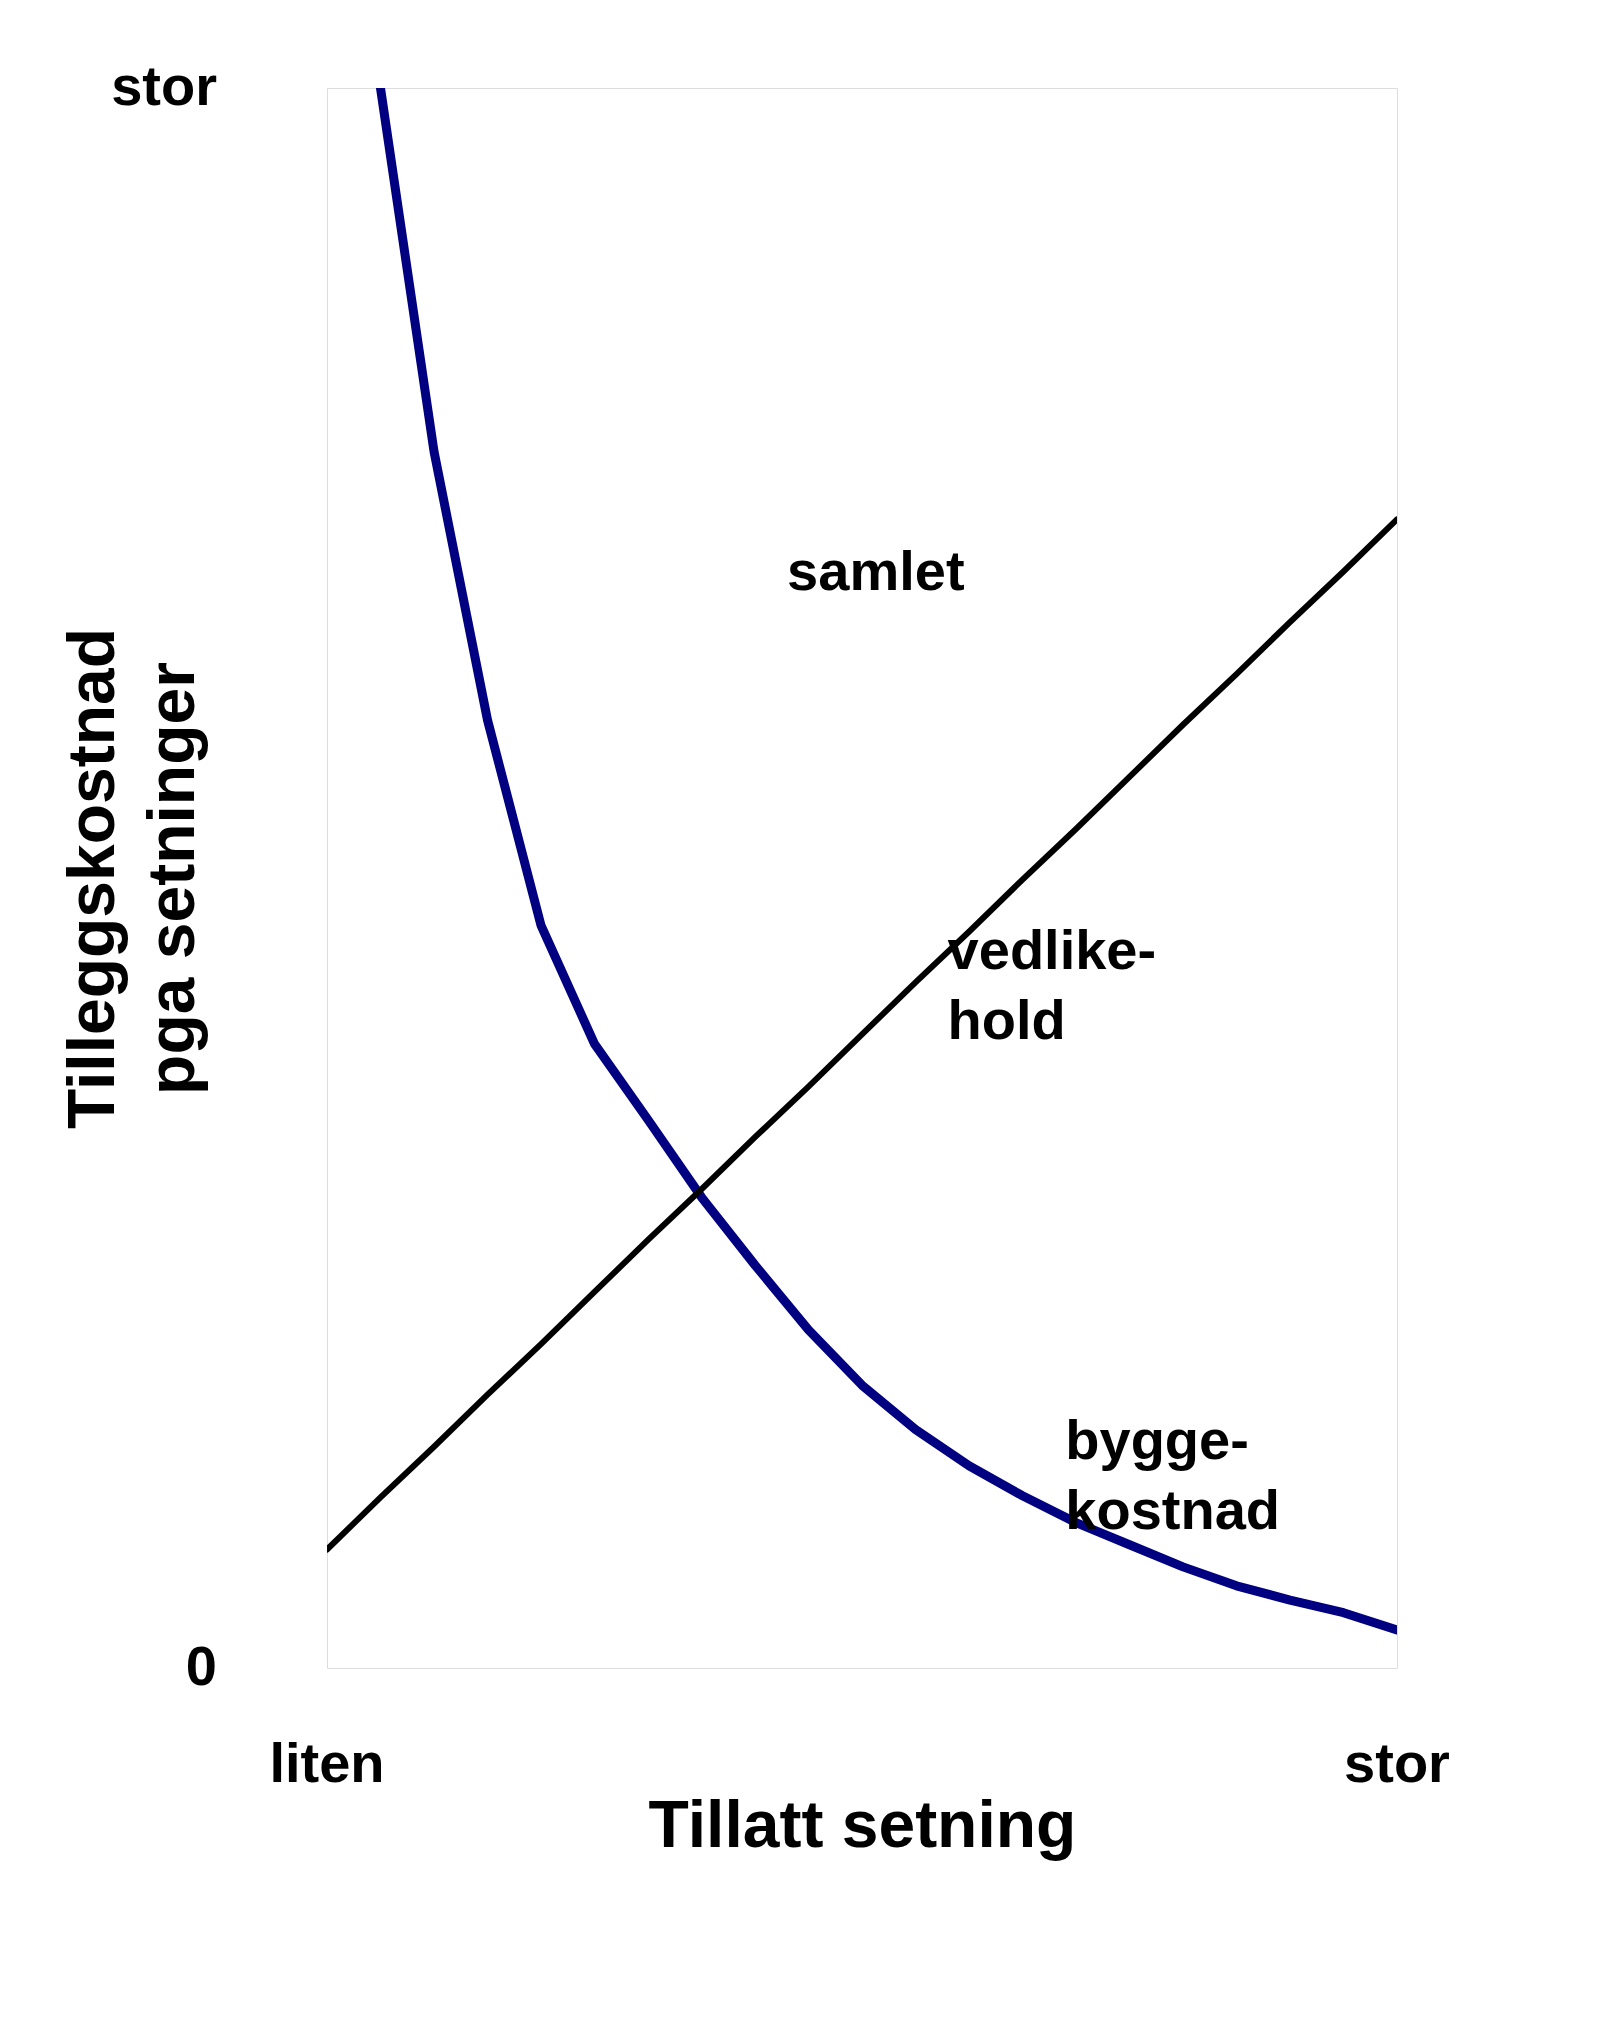 This screenshot has height=2023, width=1600. Describe the element at coordinates (201, 1665) in the screenshot. I see `text: 0` at that location.